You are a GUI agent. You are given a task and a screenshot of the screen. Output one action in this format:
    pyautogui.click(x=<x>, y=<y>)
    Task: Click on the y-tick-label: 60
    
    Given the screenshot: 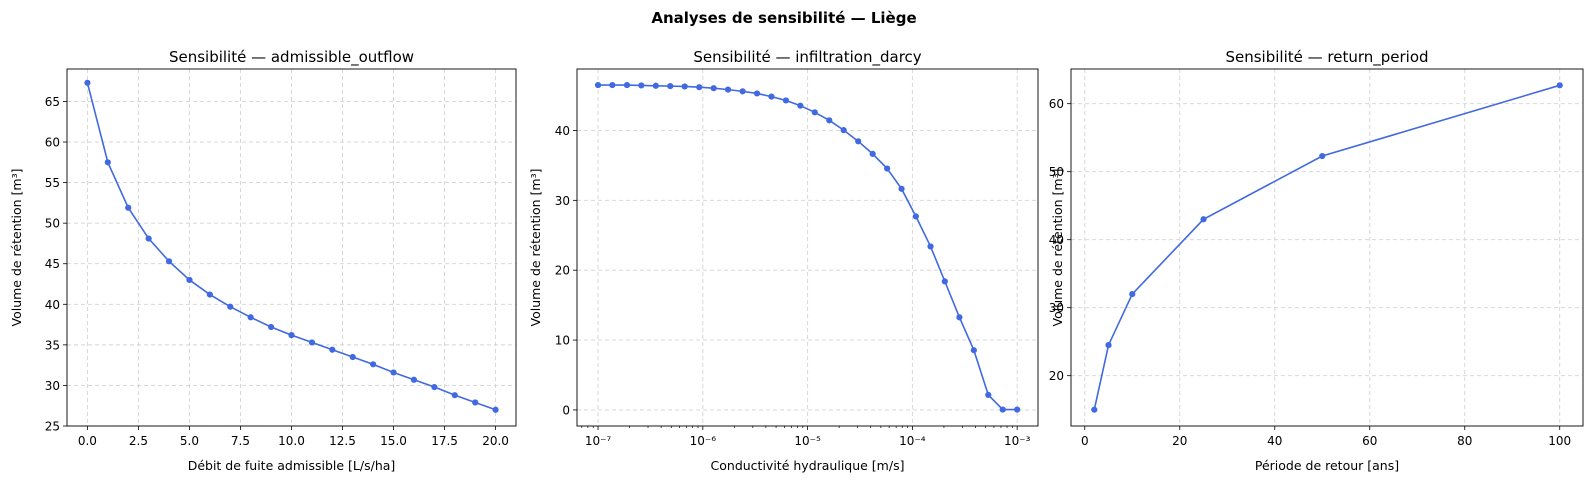 What is the action you would take?
    pyautogui.click(x=52, y=143)
    